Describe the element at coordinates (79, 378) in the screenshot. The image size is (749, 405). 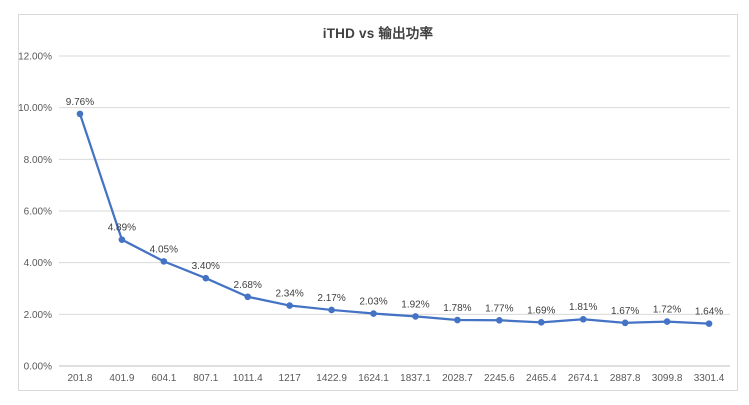
I see `x-axis-tick-label: 201.8` at that location.